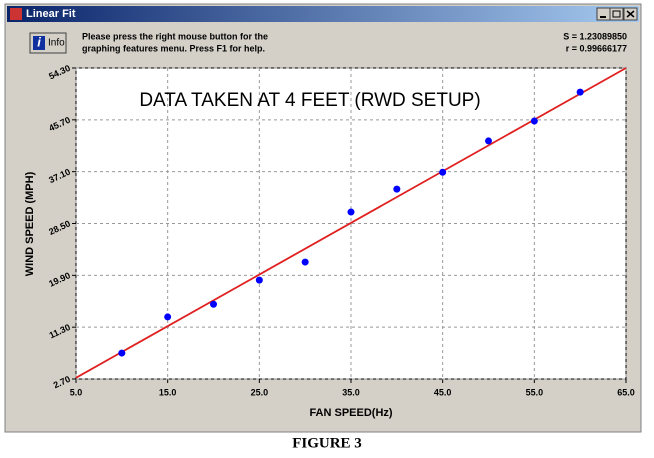 This screenshot has width=654, height=458. Describe the element at coordinates (30, 223) in the screenshot. I see `y-axis-label: WIND SPEED (MPH)` at that location.